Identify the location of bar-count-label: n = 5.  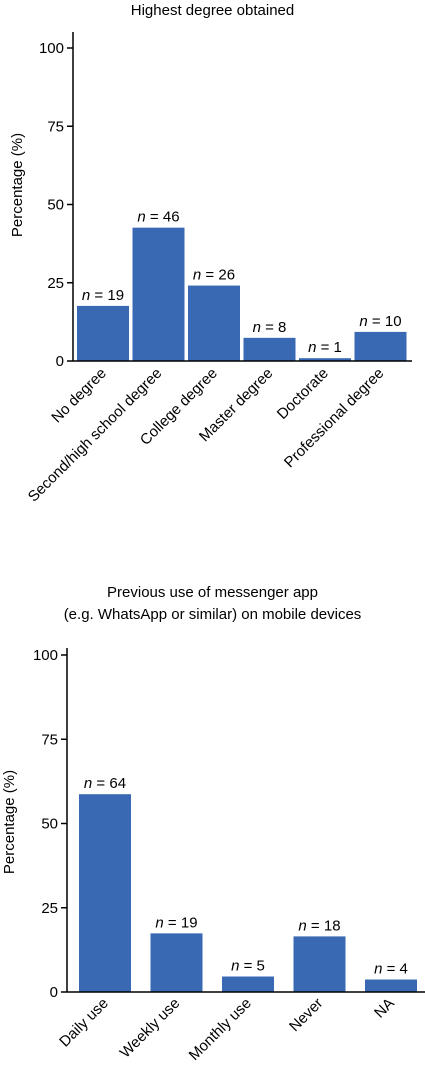
(248, 965).